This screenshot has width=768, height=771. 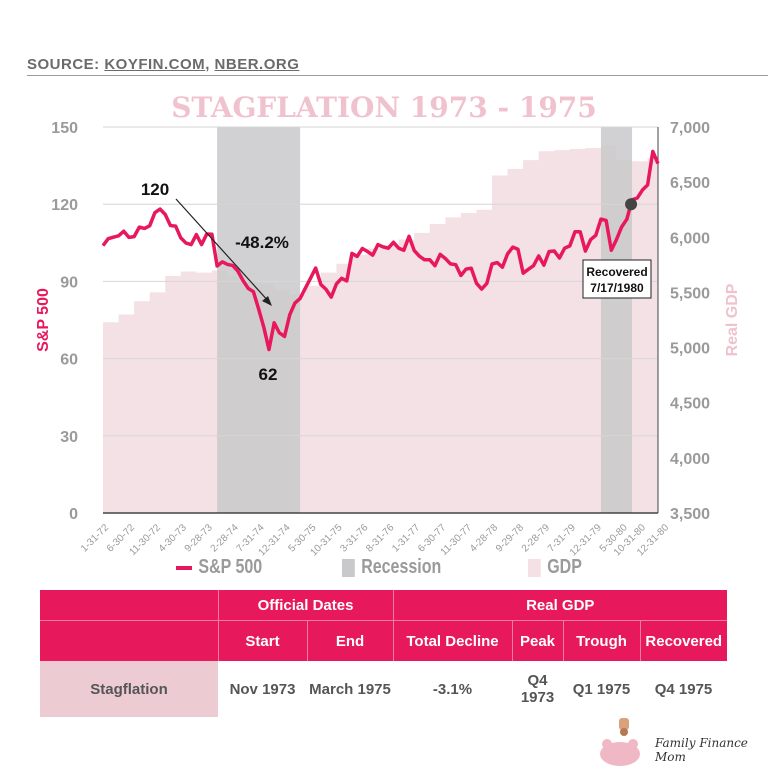 I want to click on legend-sp500: S&P 500, so click(x=219, y=567).